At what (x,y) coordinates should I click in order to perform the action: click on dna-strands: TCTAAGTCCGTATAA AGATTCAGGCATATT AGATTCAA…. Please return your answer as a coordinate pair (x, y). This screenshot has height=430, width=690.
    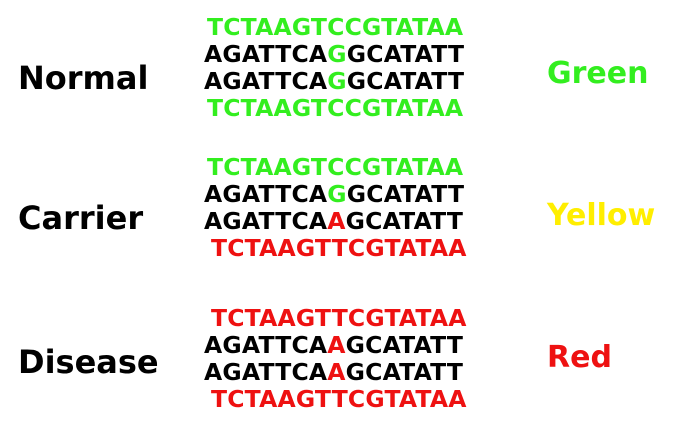
    Looking at the image, I should click on (364, 208).